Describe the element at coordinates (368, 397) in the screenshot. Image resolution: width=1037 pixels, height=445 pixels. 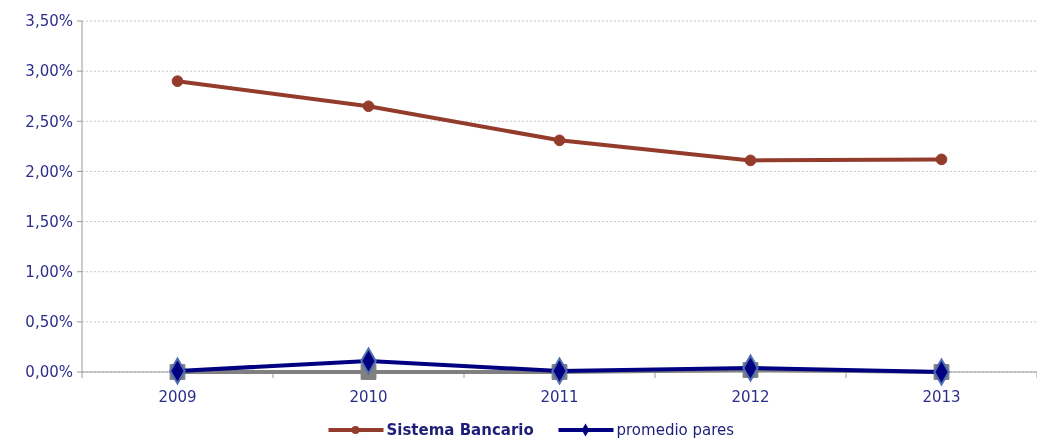
I see `x-tick-label: 2010` at that location.